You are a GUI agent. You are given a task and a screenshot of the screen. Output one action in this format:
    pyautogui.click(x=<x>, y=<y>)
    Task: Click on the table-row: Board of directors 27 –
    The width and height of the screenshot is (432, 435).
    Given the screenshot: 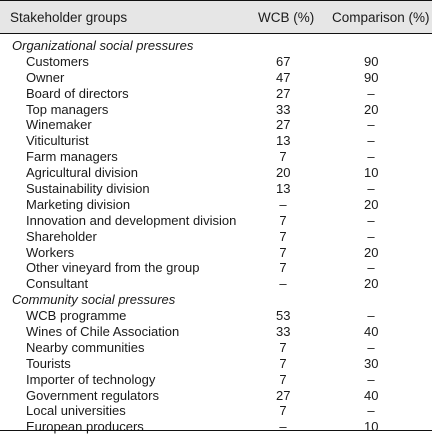 What is the action you would take?
    pyautogui.click(x=216, y=94)
    